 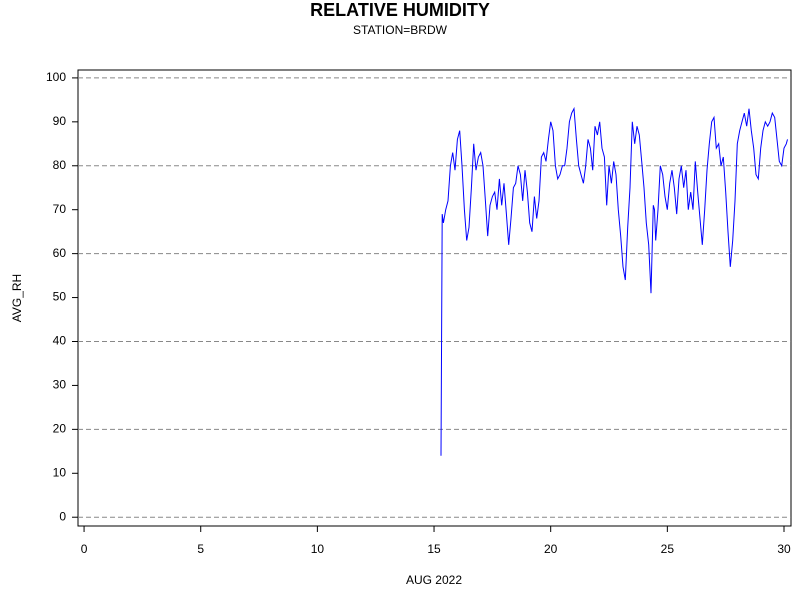 I want to click on y-tick-label: 40, so click(x=60, y=341).